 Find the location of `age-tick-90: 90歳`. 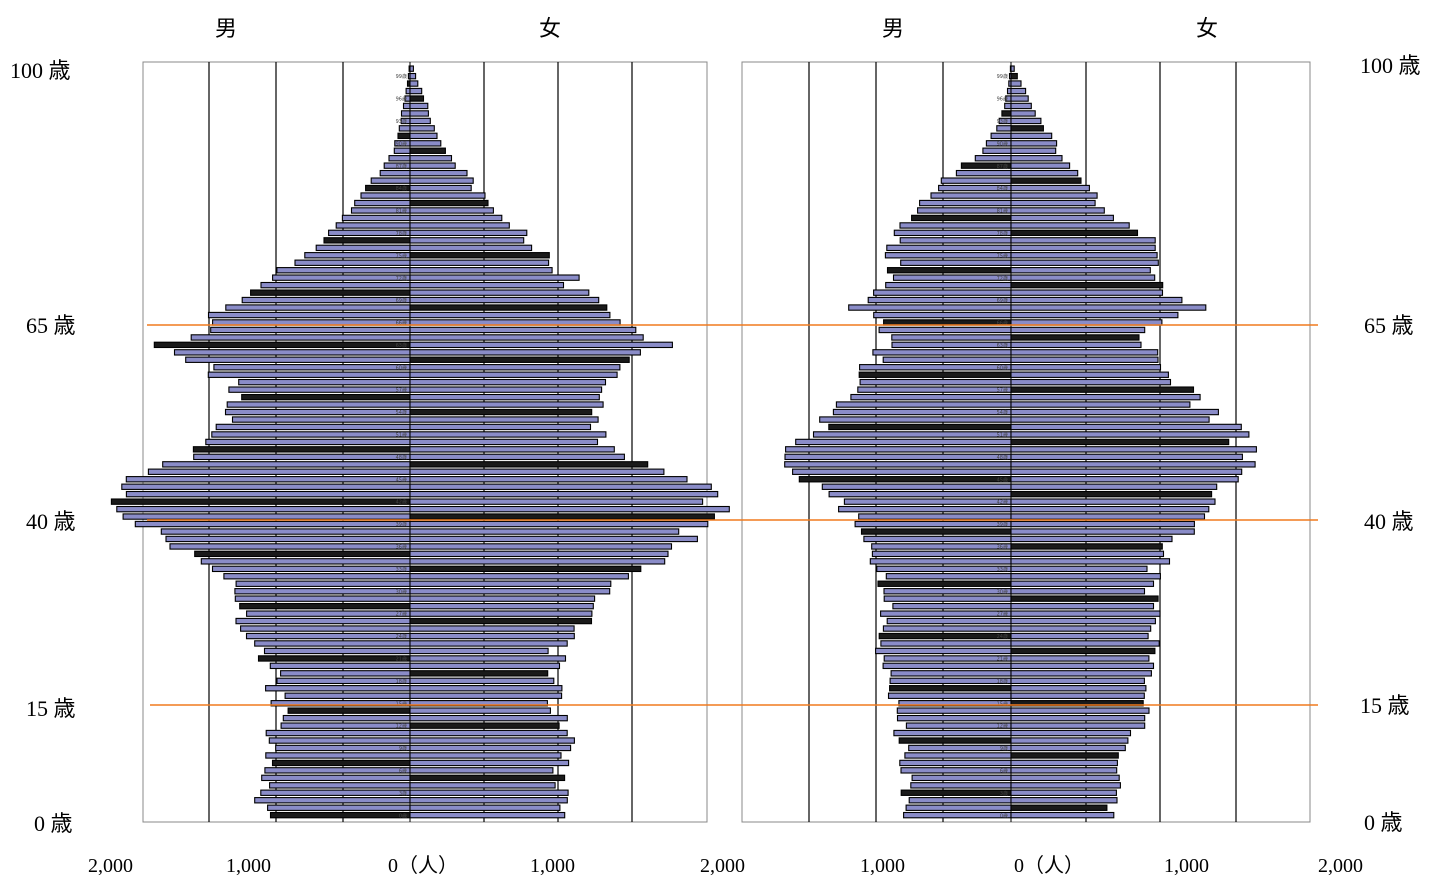

age-tick-90: 90歳 is located at coordinates (401, 143).